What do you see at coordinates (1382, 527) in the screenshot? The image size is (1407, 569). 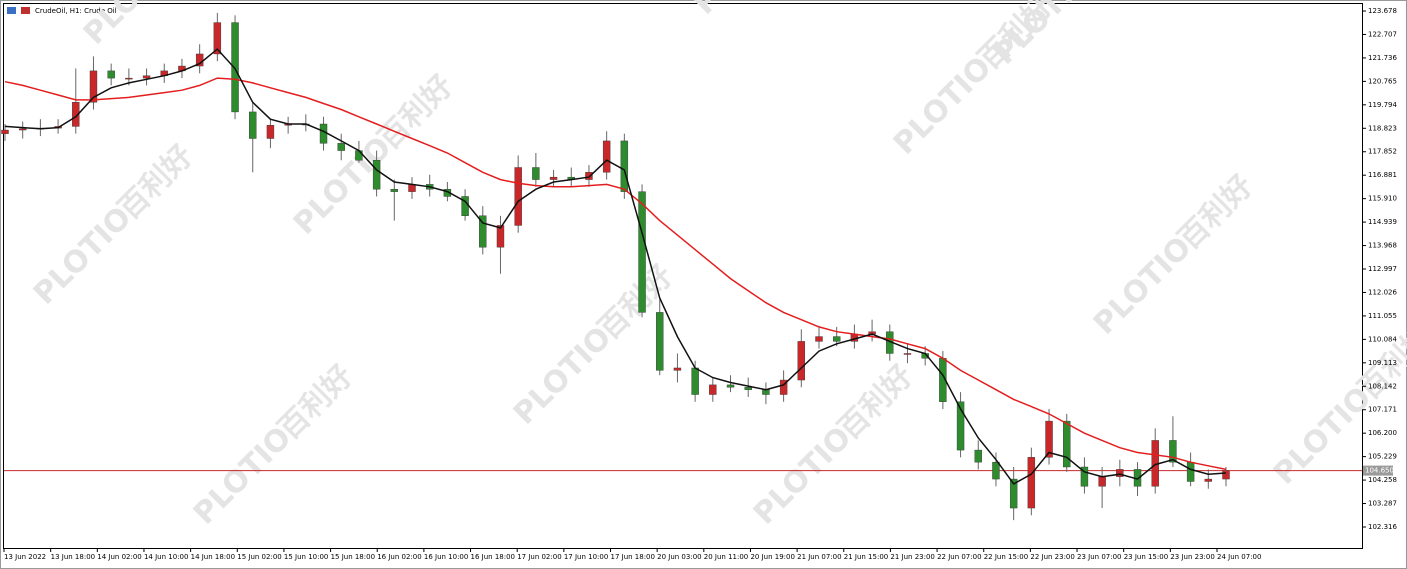 I see `y-tick-label: 102.316` at bounding box center [1382, 527].